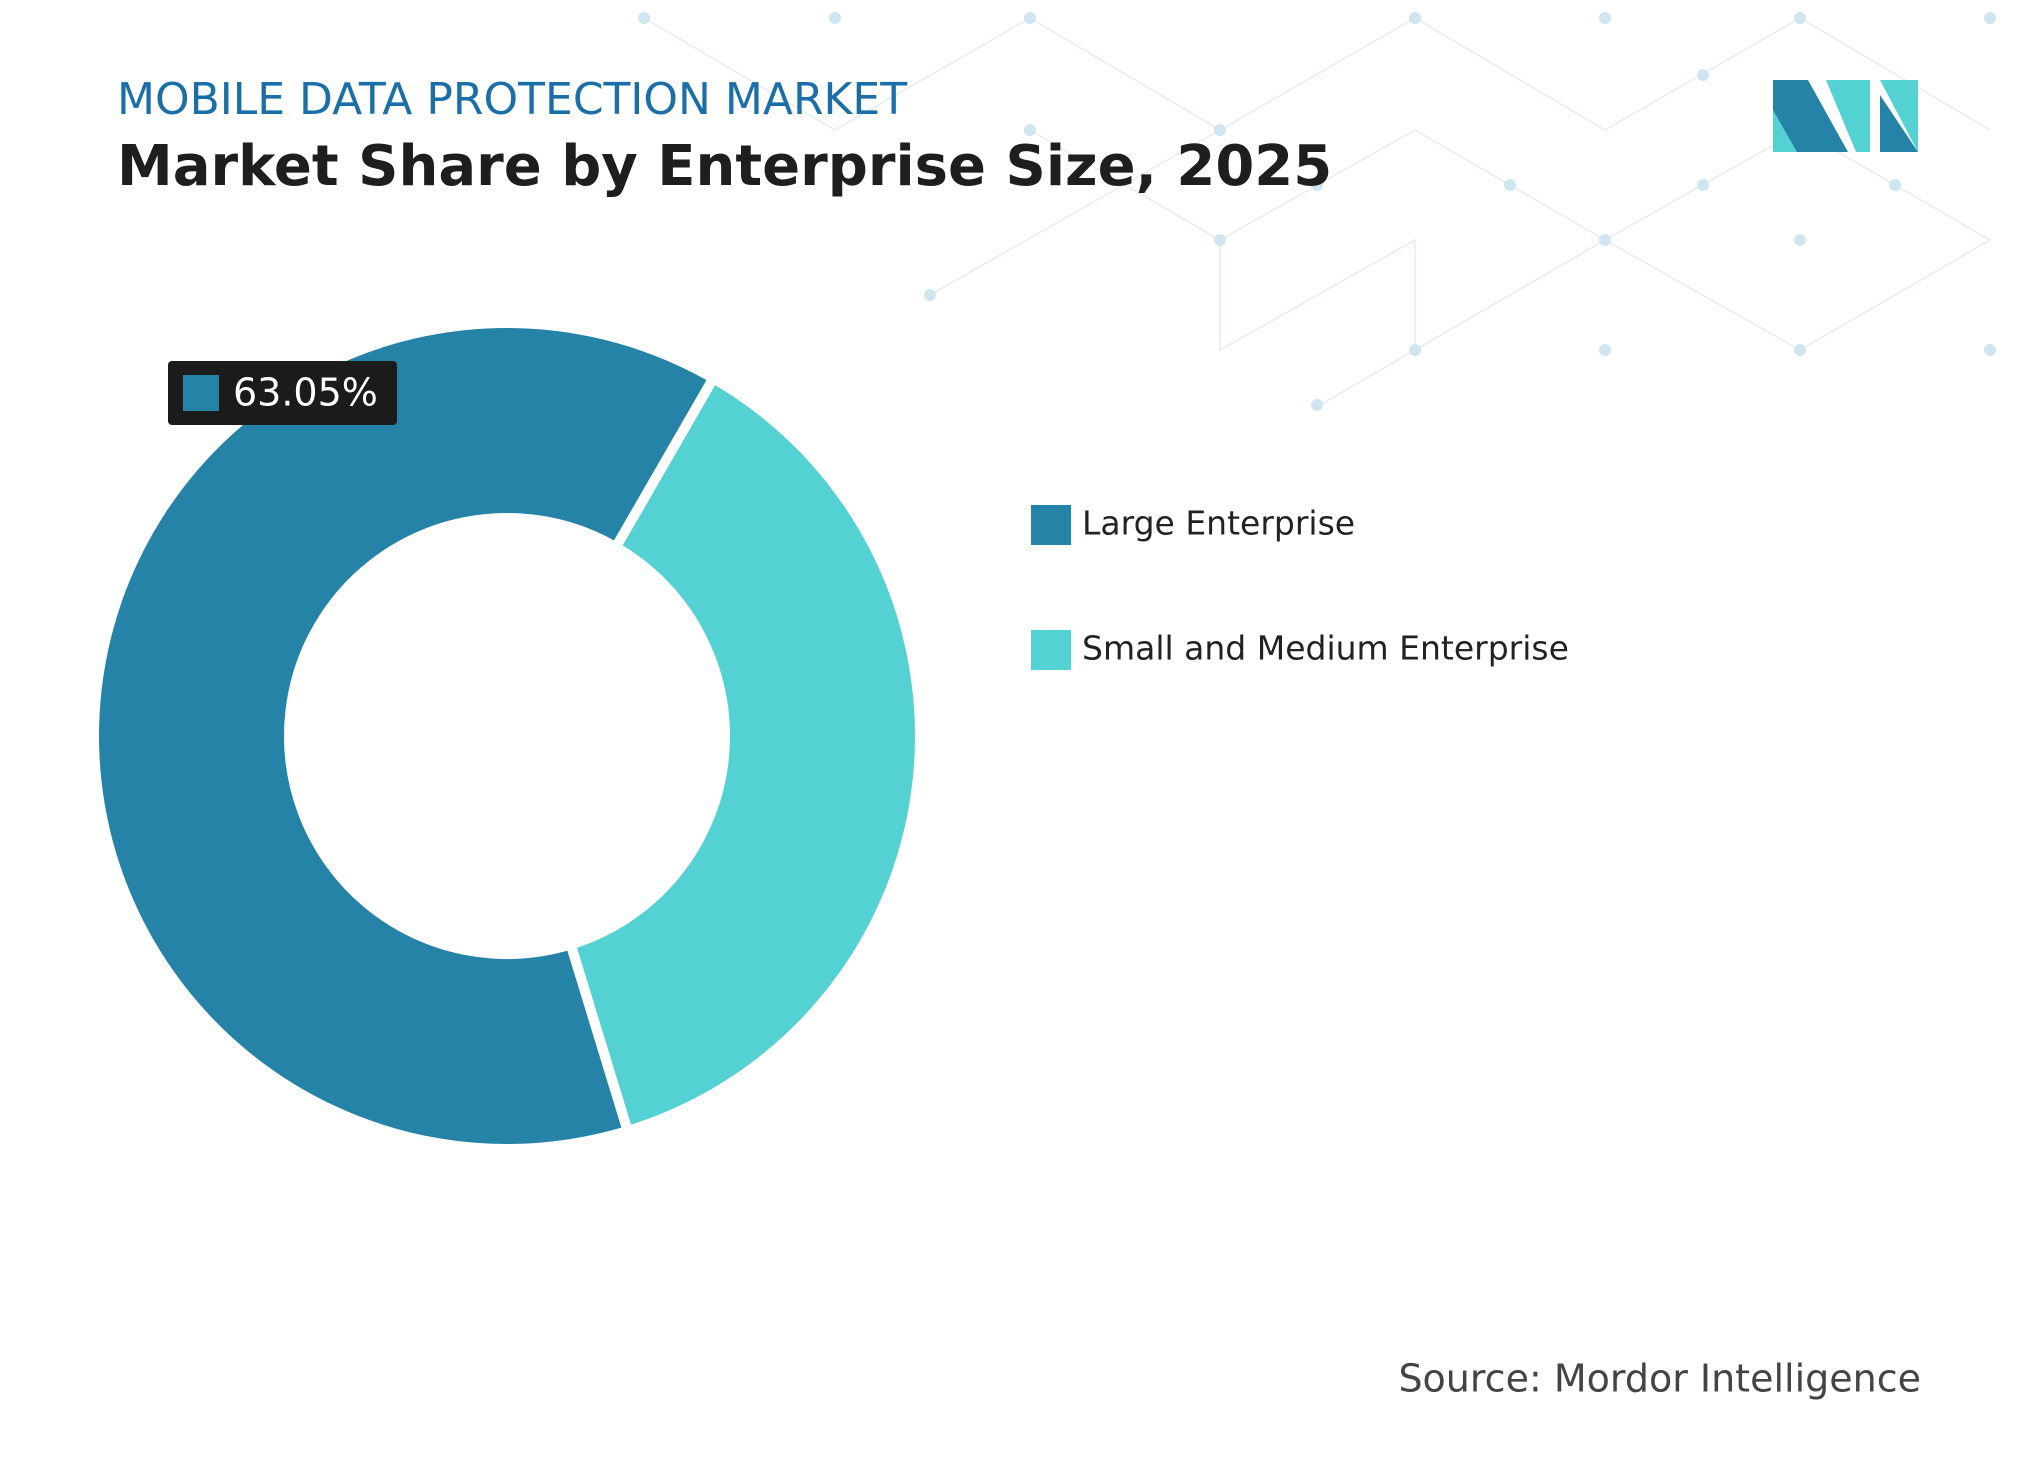 The height and width of the screenshot is (1480, 2035). What do you see at coordinates (1325, 648) in the screenshot?
I see `legend-label: Small and Medium Enterprise` at bounding box center [1325, 648].